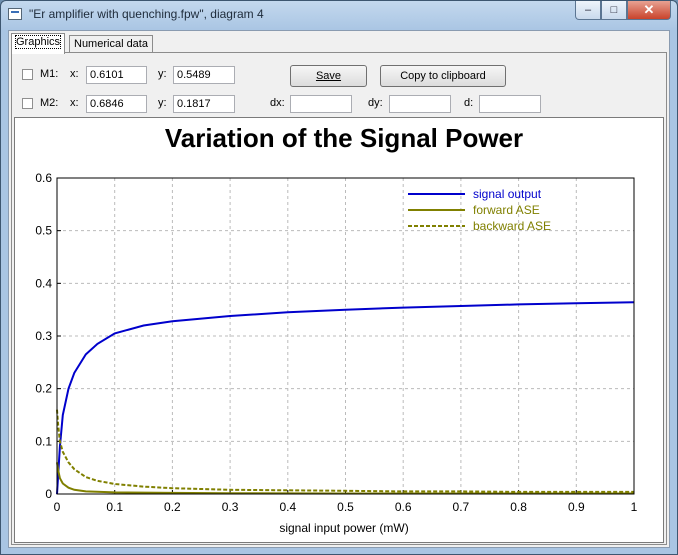 Image resolution: width=678 pixels, height=555 pixels. I want to click on m1-y-field: 0.5489, so click(204, 75).